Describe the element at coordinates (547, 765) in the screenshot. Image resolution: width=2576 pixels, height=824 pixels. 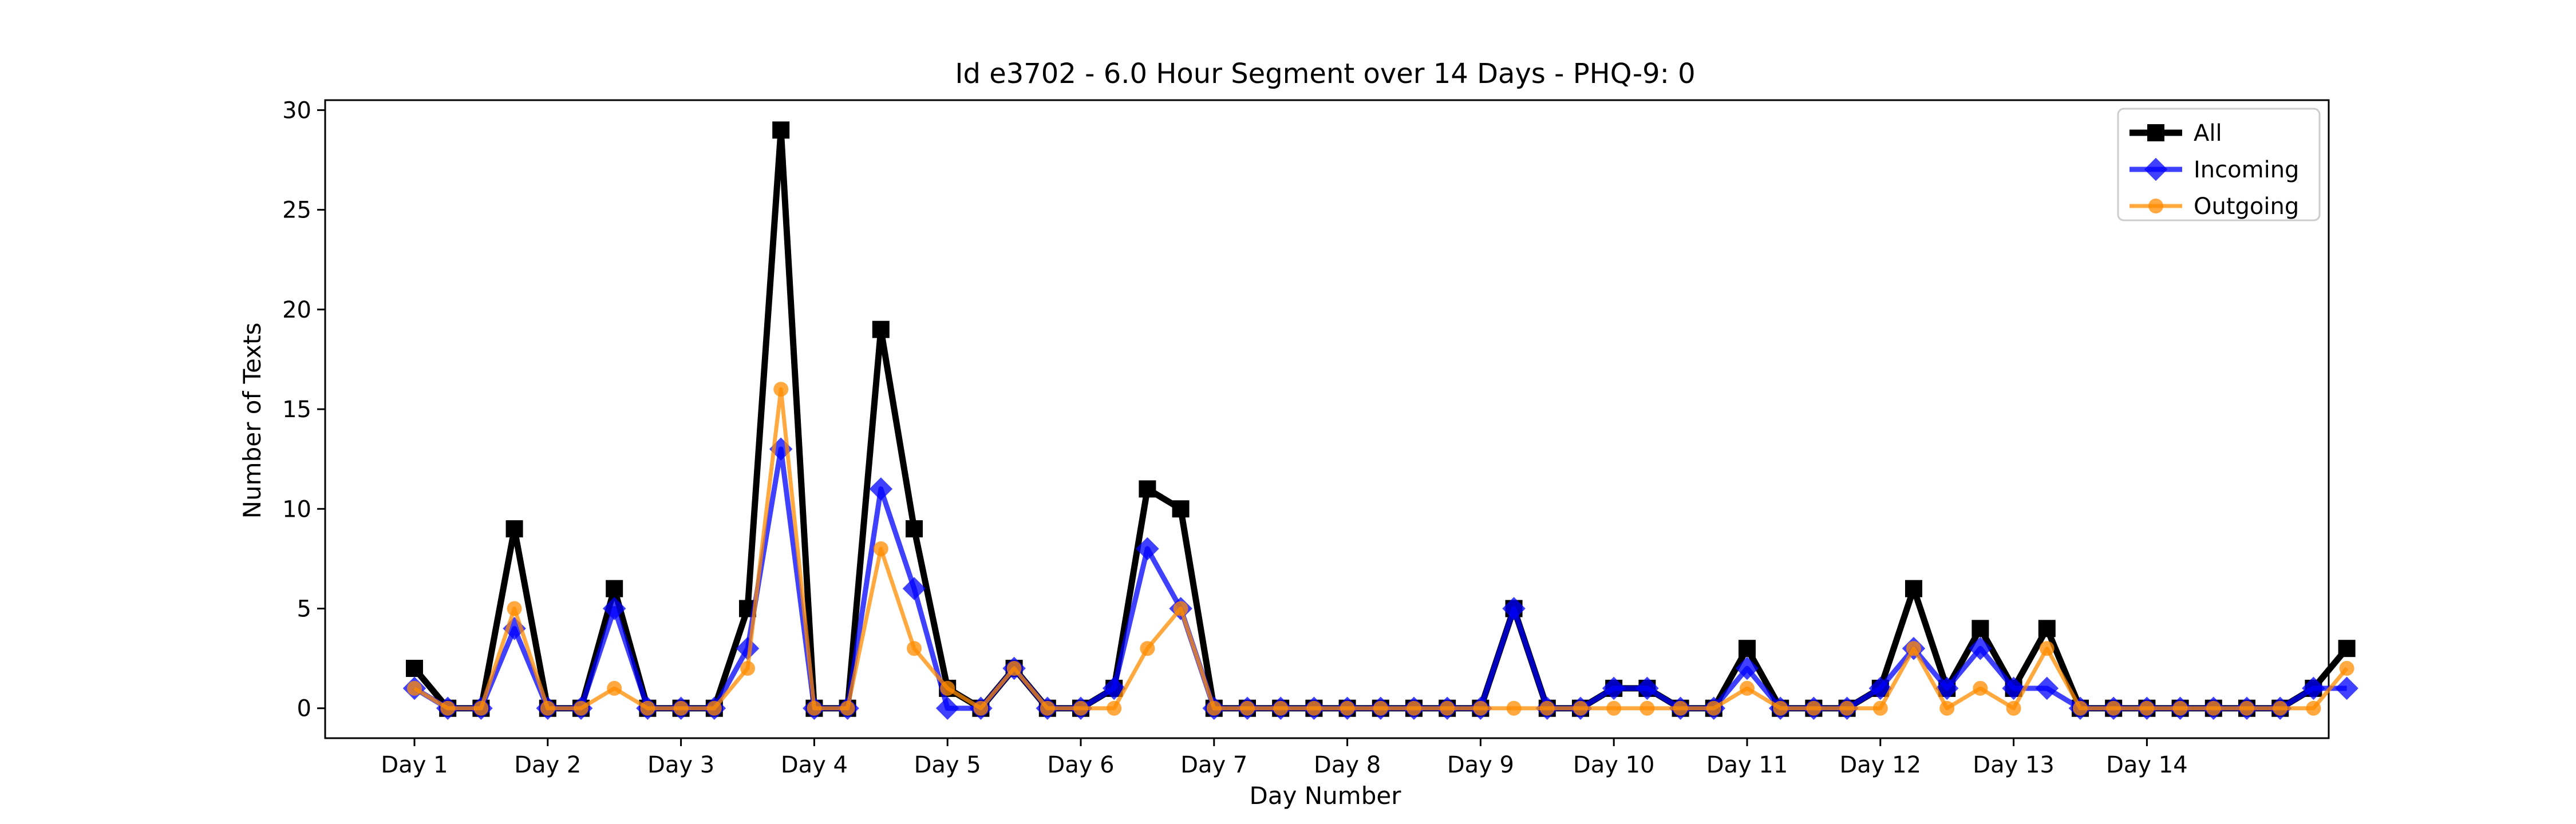
I see `x-tick-label: Day 2` at that location.